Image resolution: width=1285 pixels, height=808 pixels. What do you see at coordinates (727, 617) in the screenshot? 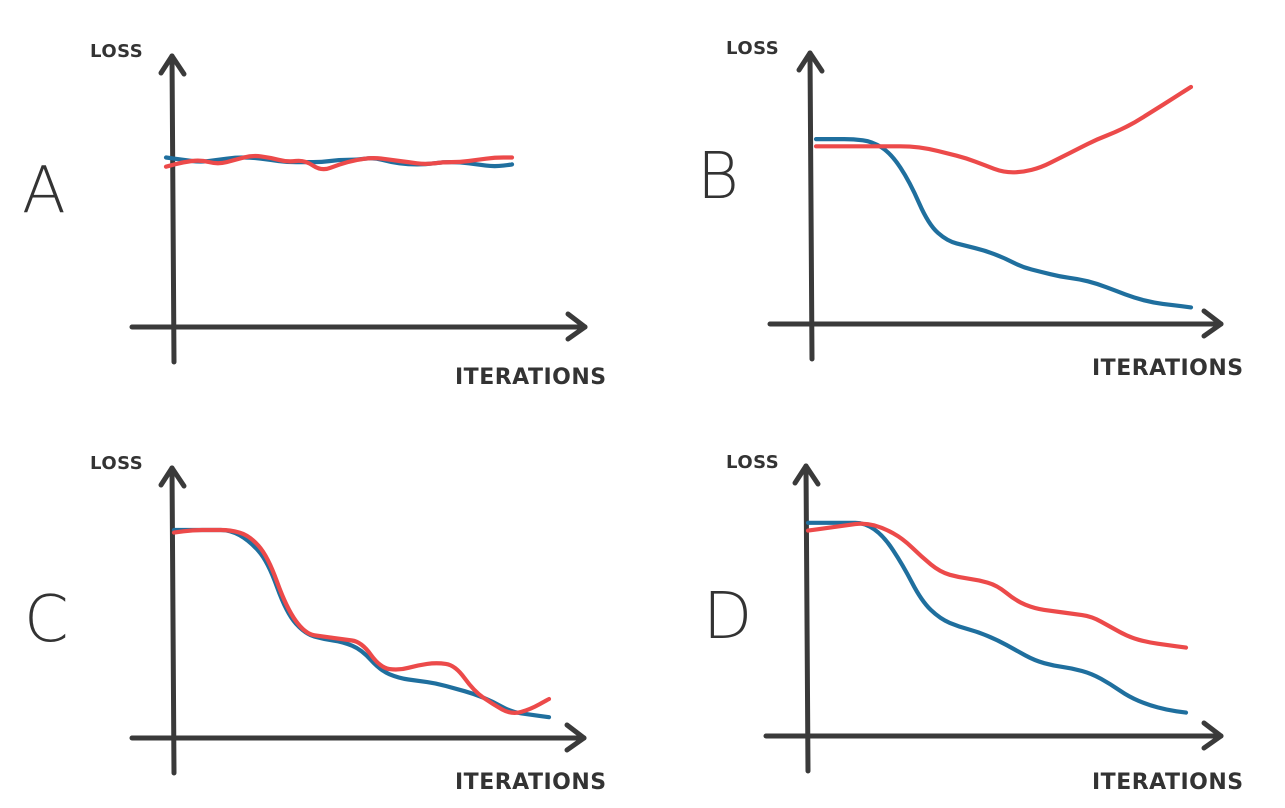
I see `panel-letter: D` at bounding box center [727, 617].